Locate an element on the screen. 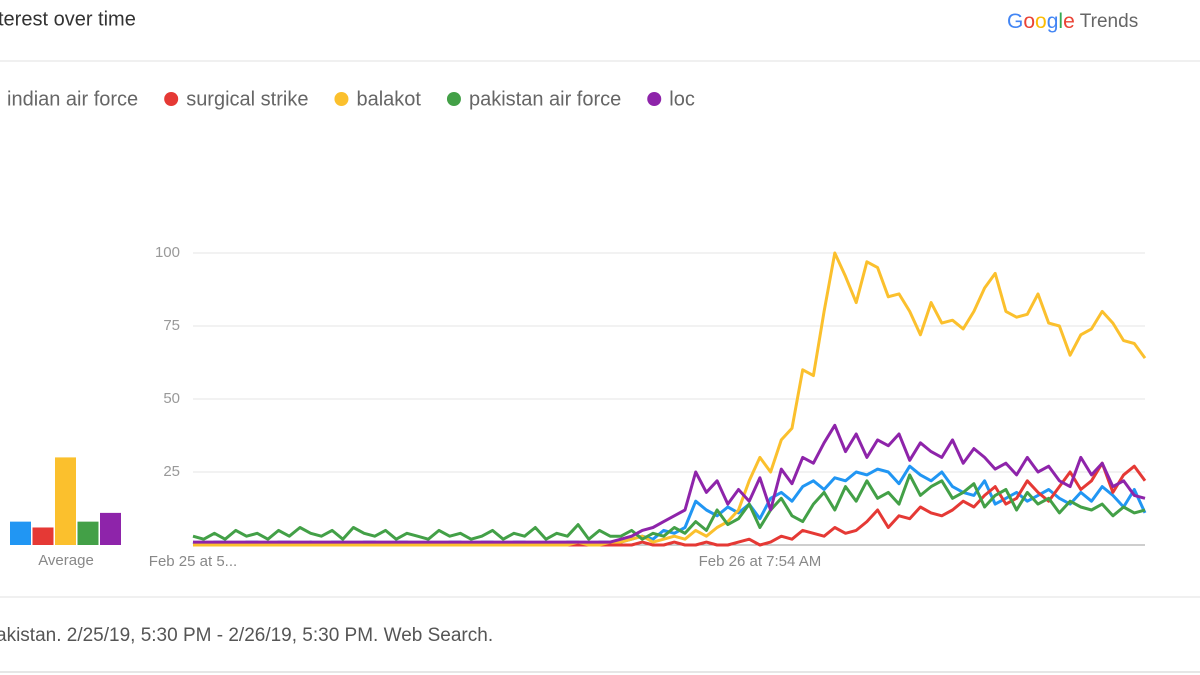  y-tick-label: 75 is located at coordinates (171, 325).